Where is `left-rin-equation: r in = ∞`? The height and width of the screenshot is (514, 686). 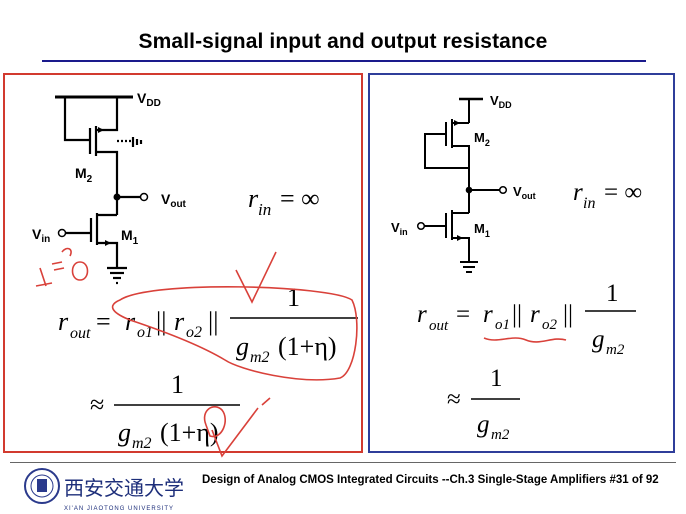 left-rin-equation: r in = ∞ is located at coordinates (284, 201).